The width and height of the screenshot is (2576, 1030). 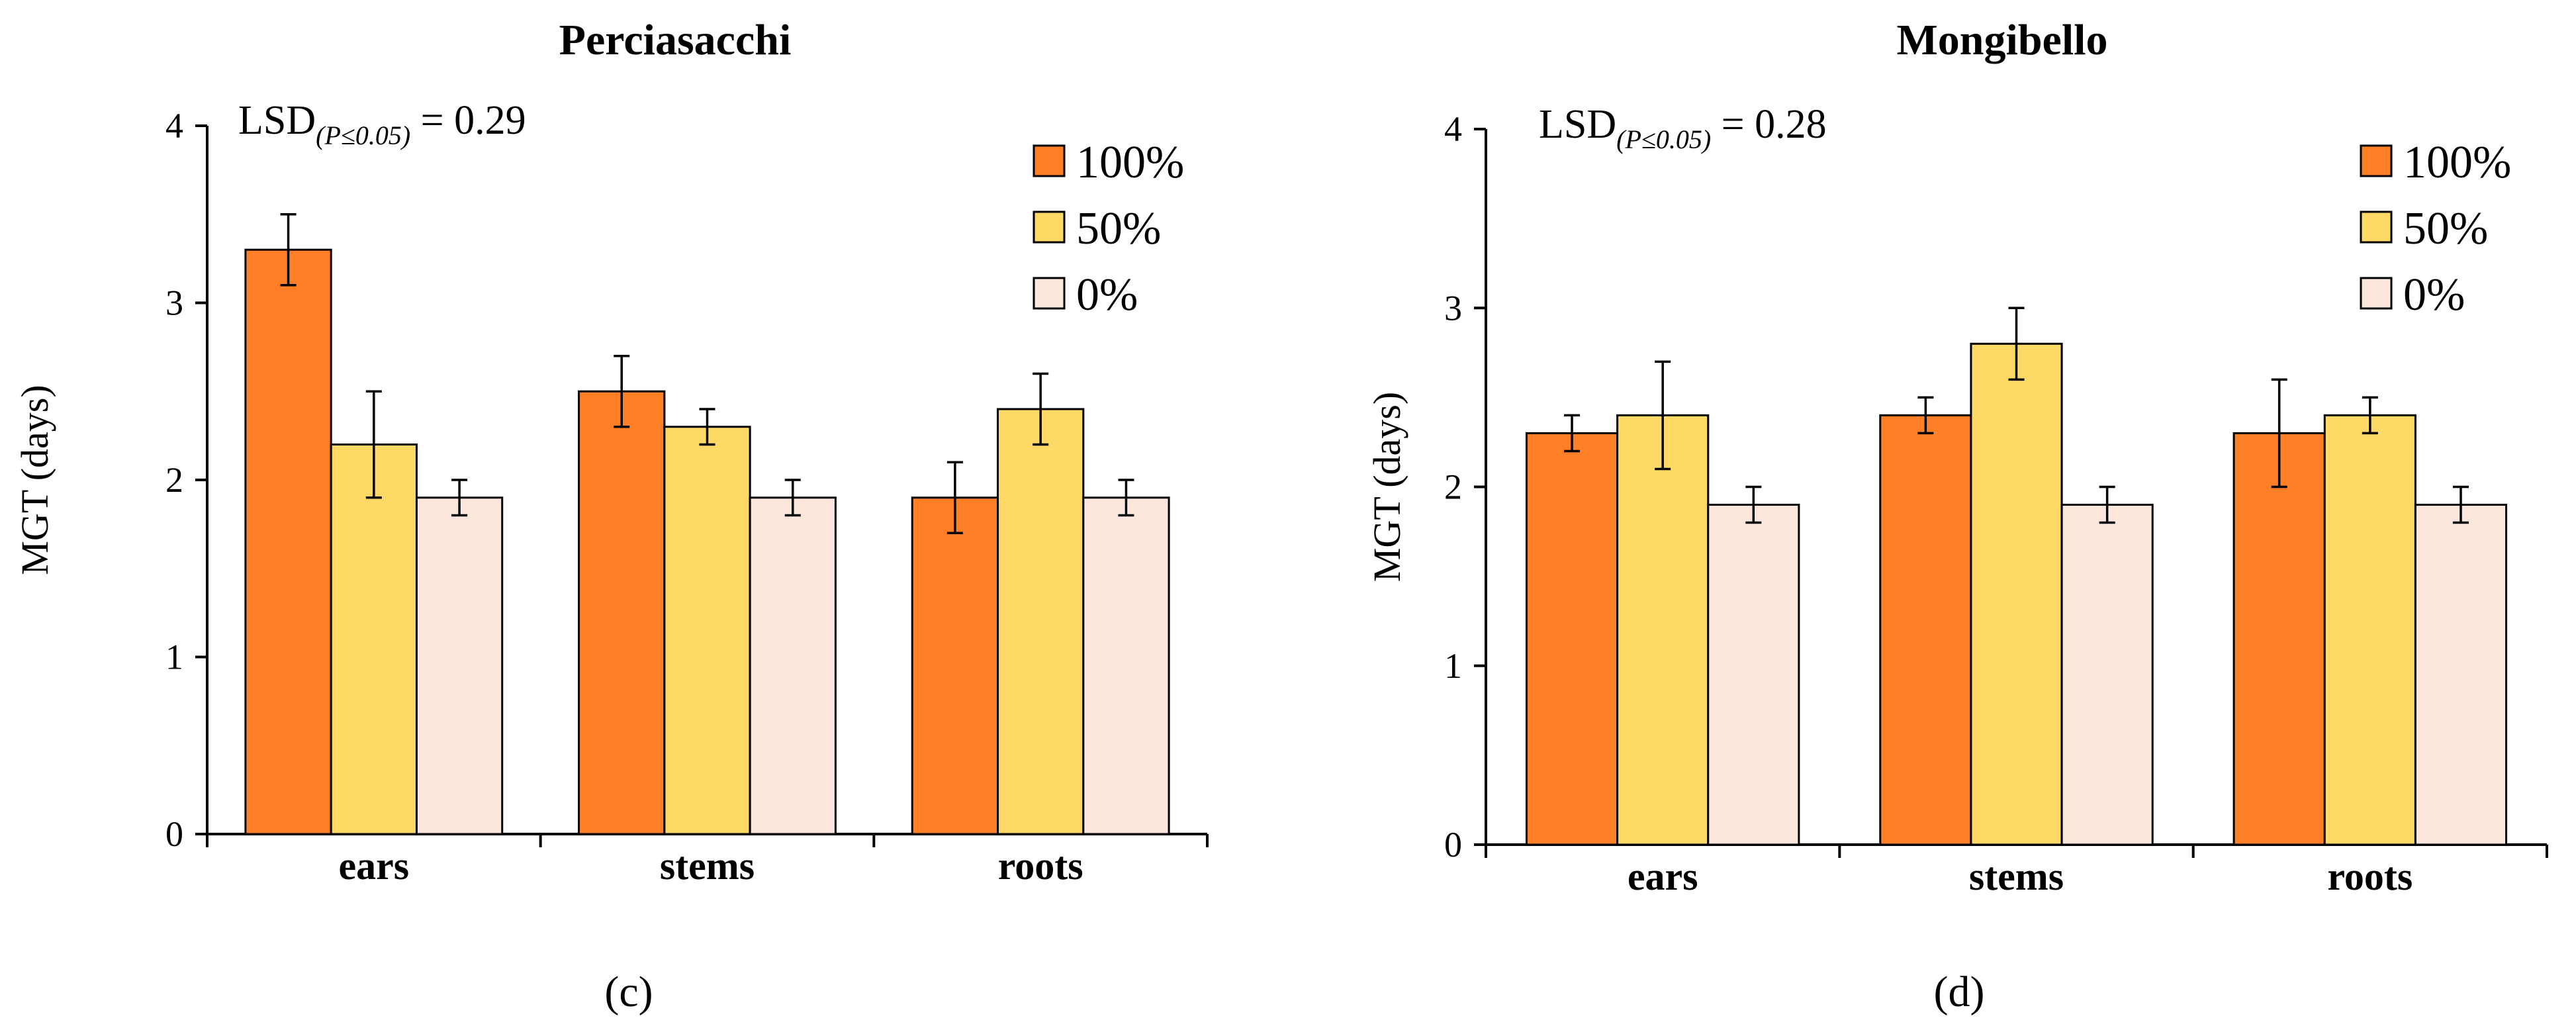 What do you see at coordinates (382, 124) in the screenshot?
I see `lsd-annotation: LSD(P≤0.05) = 0.29` at bounding box center [382, 124].